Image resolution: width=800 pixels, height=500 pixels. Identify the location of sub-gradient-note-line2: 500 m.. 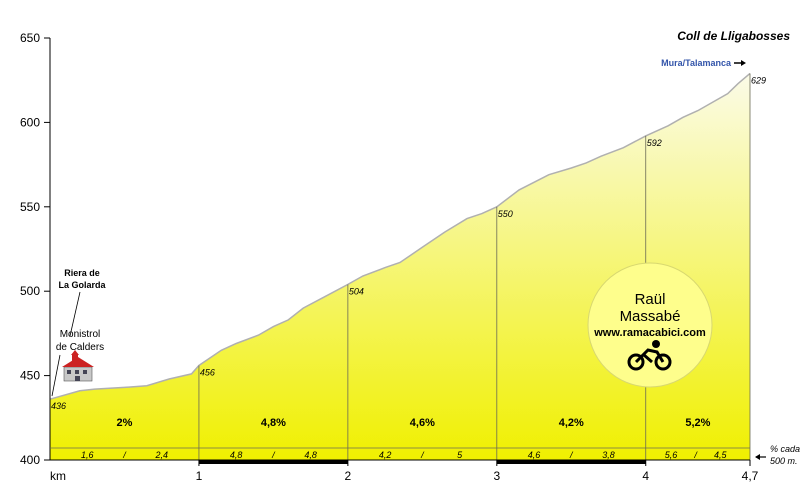
(784, 461).